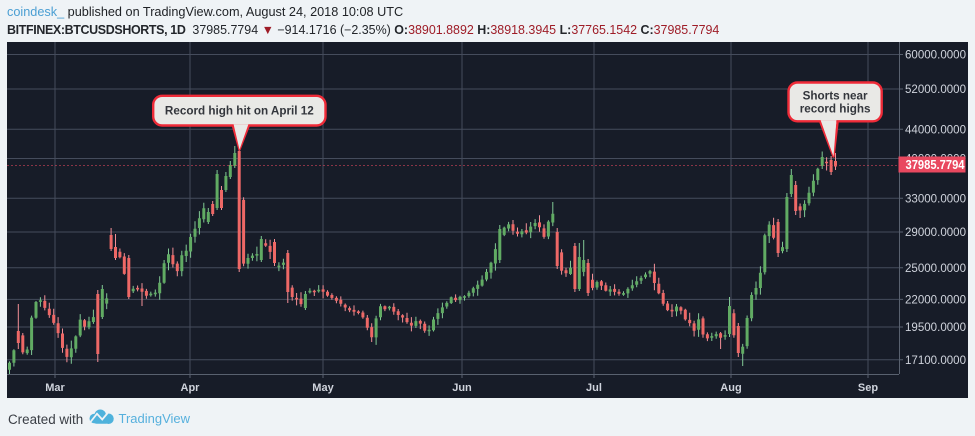 The width and height of the screenshot is (975, 436). What do you see at coordinates (935, 130) in the screenshot?
I see `svg-text: 44000.0000` at bounding box center [935, 130].